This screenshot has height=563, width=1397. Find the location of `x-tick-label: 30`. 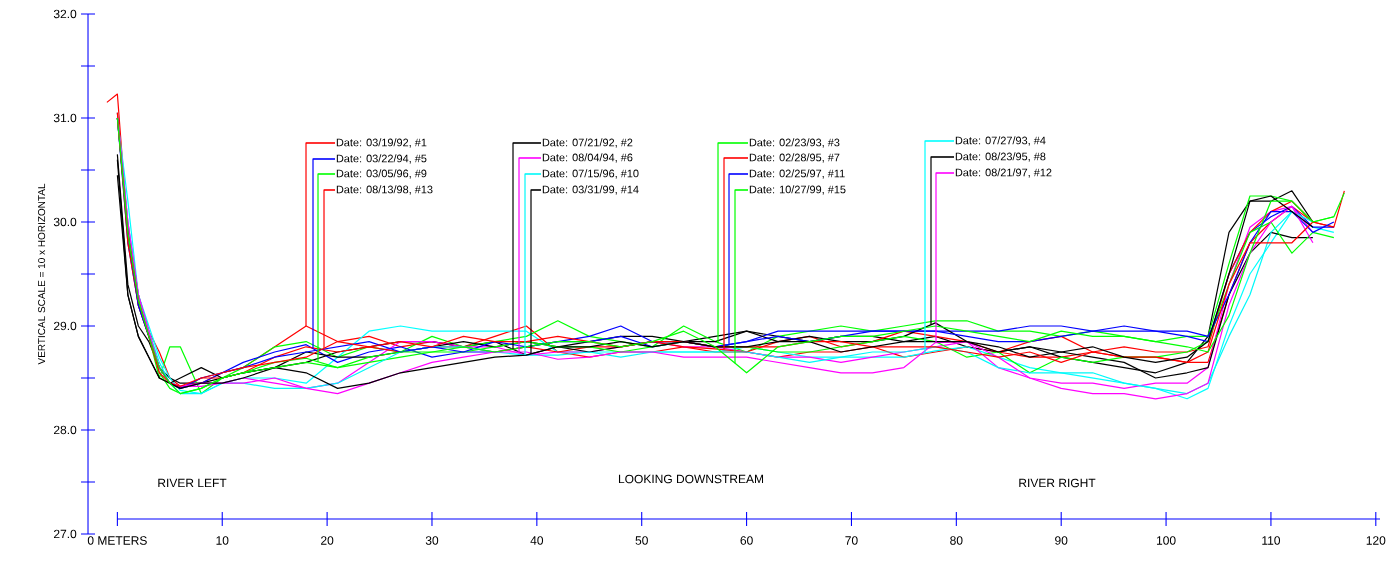

x-tick-label: 30 is located at coordinates (432, 540).